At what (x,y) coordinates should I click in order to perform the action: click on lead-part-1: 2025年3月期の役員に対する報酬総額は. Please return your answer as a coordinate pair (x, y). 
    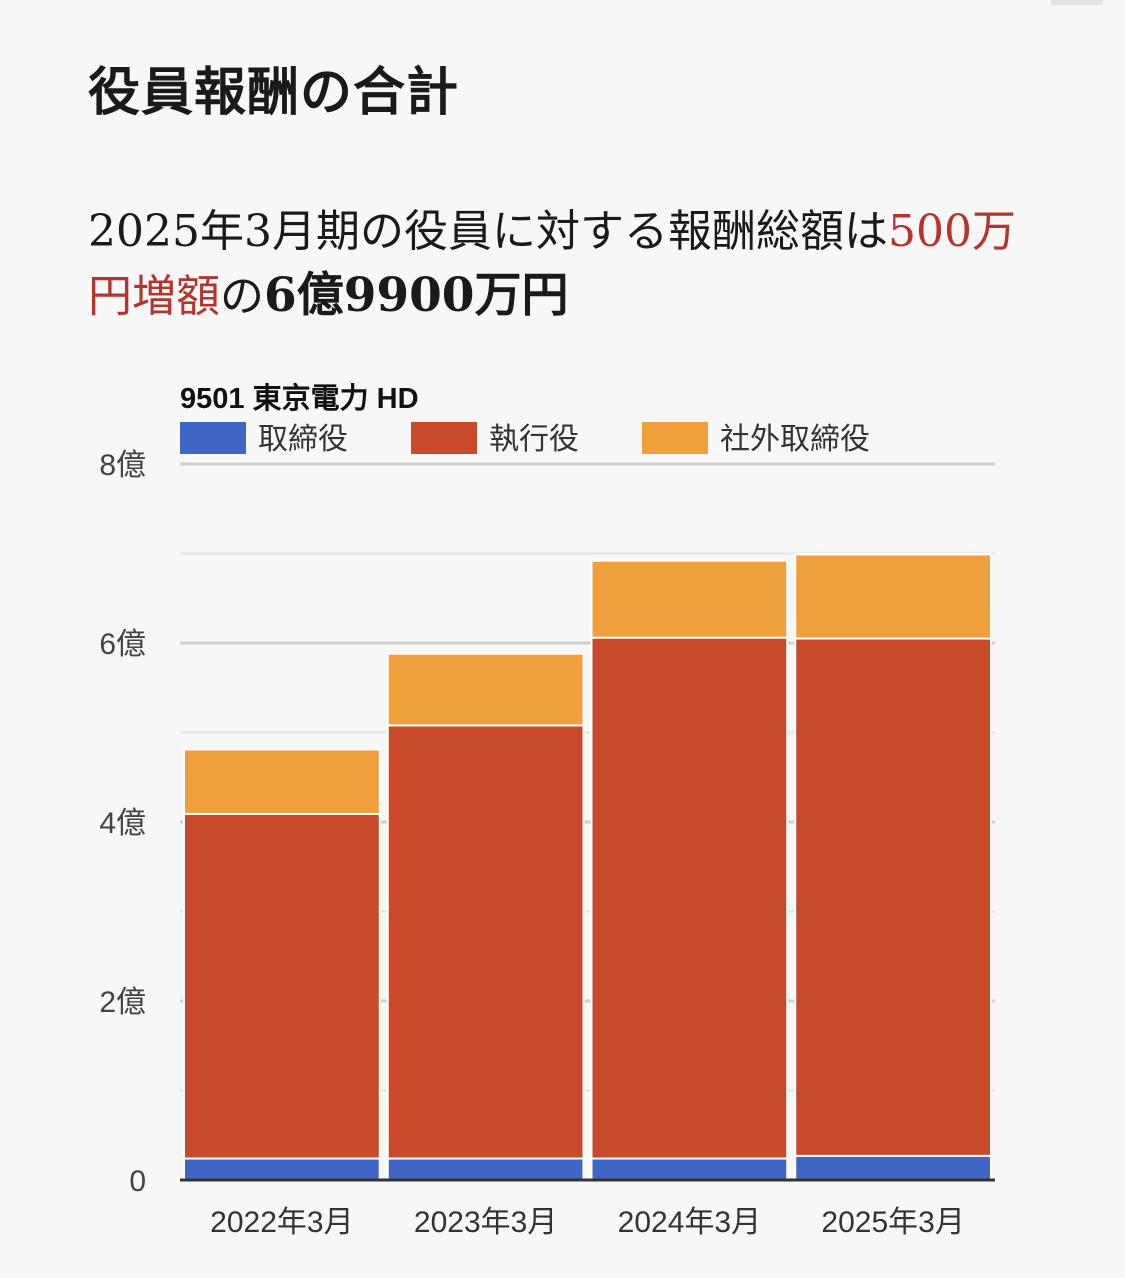
    Looking at the image, I should click on (488, 231).